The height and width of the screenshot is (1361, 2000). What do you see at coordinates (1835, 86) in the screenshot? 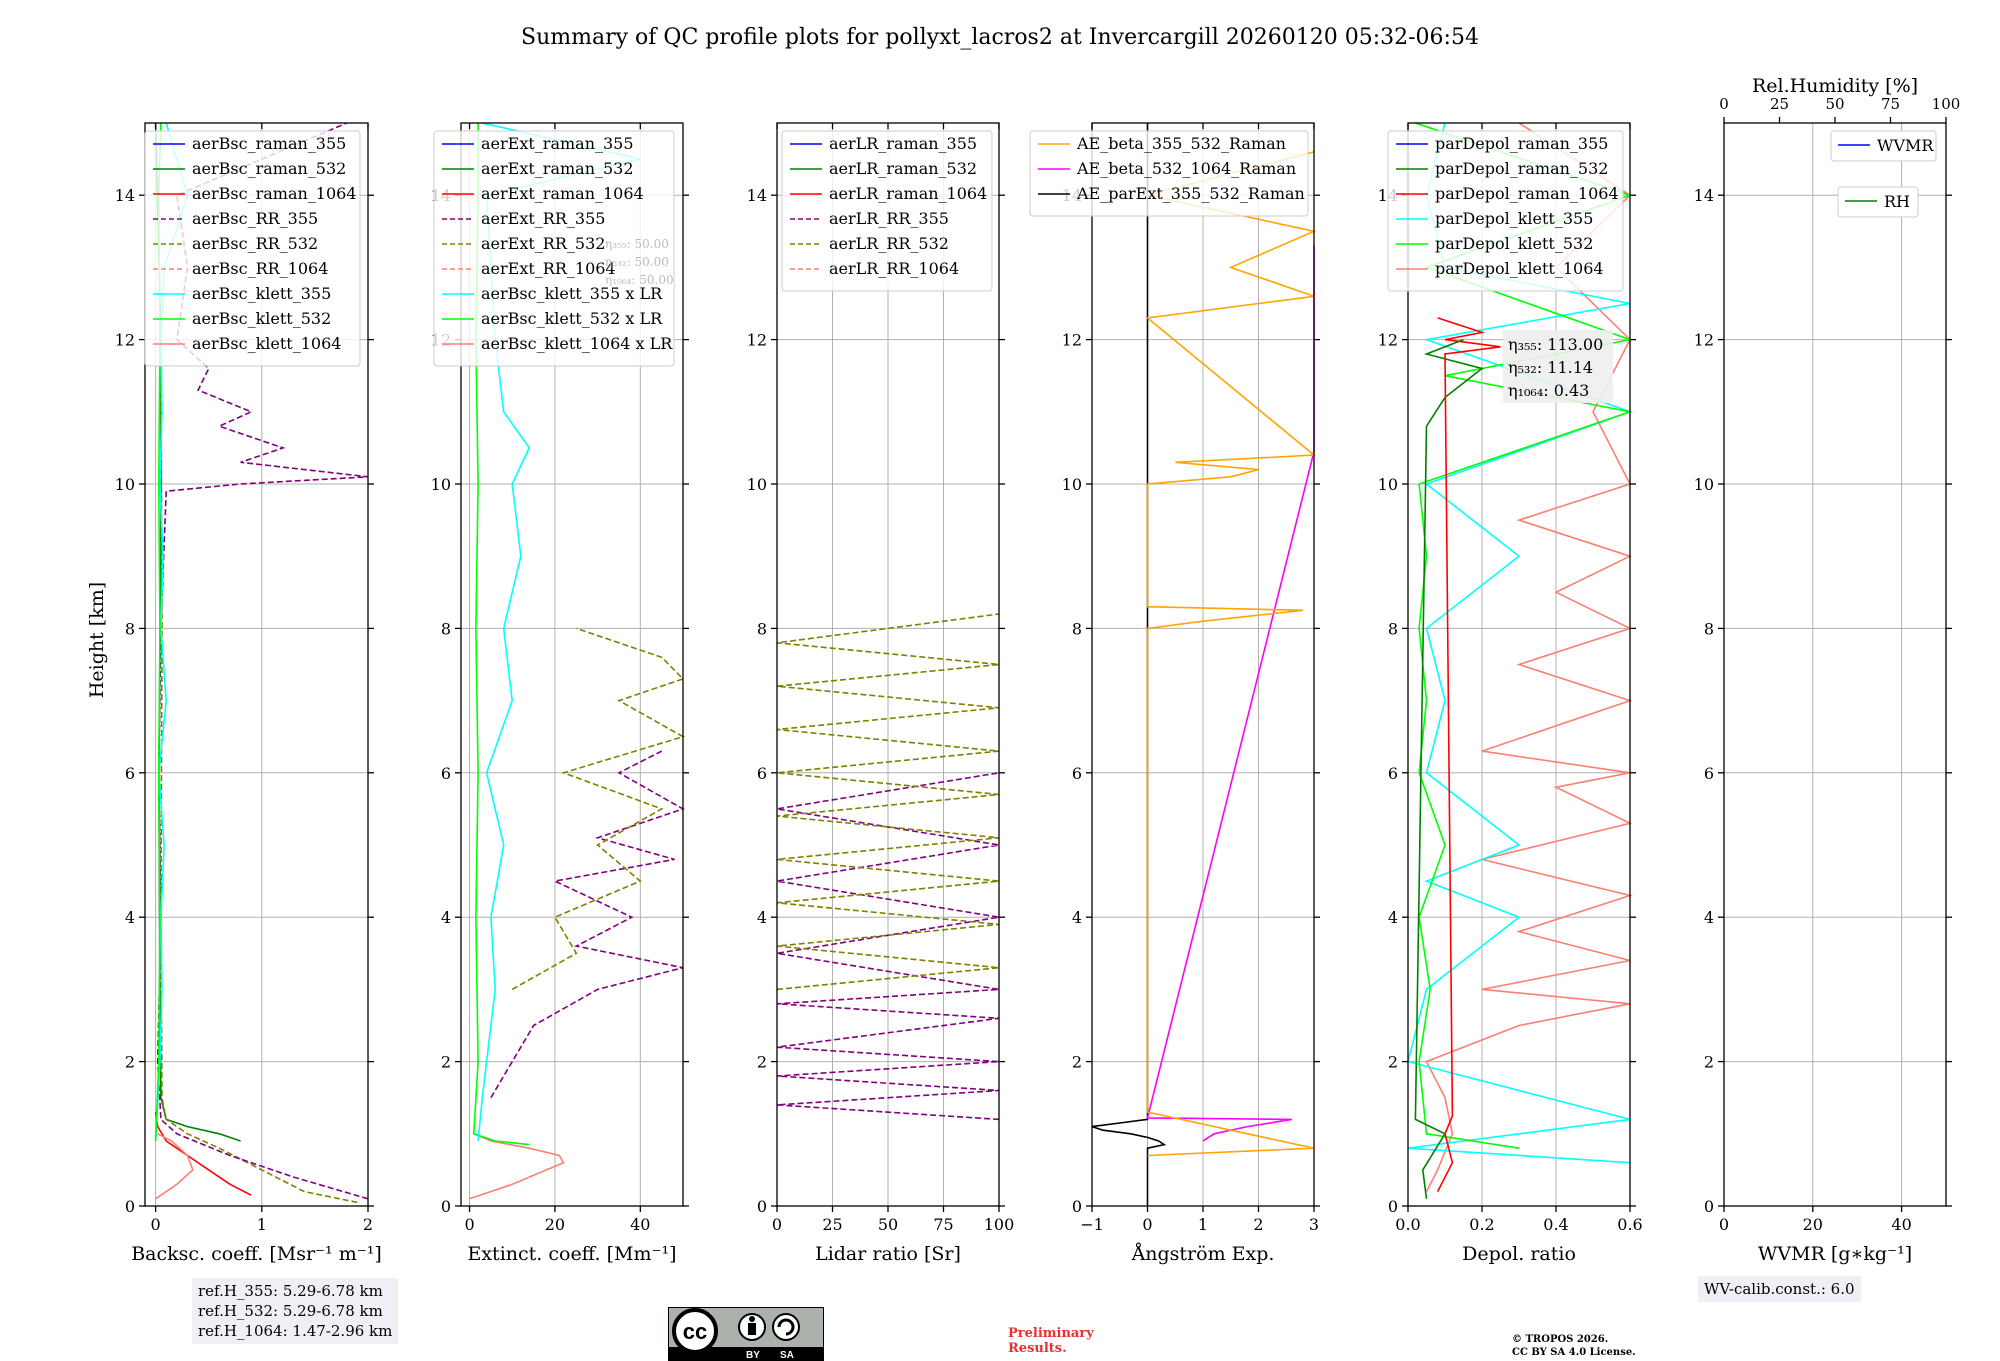
I see `top-x-axis-label-wv: Rel.Humidity [%]` at bounding box center [1835, 86].